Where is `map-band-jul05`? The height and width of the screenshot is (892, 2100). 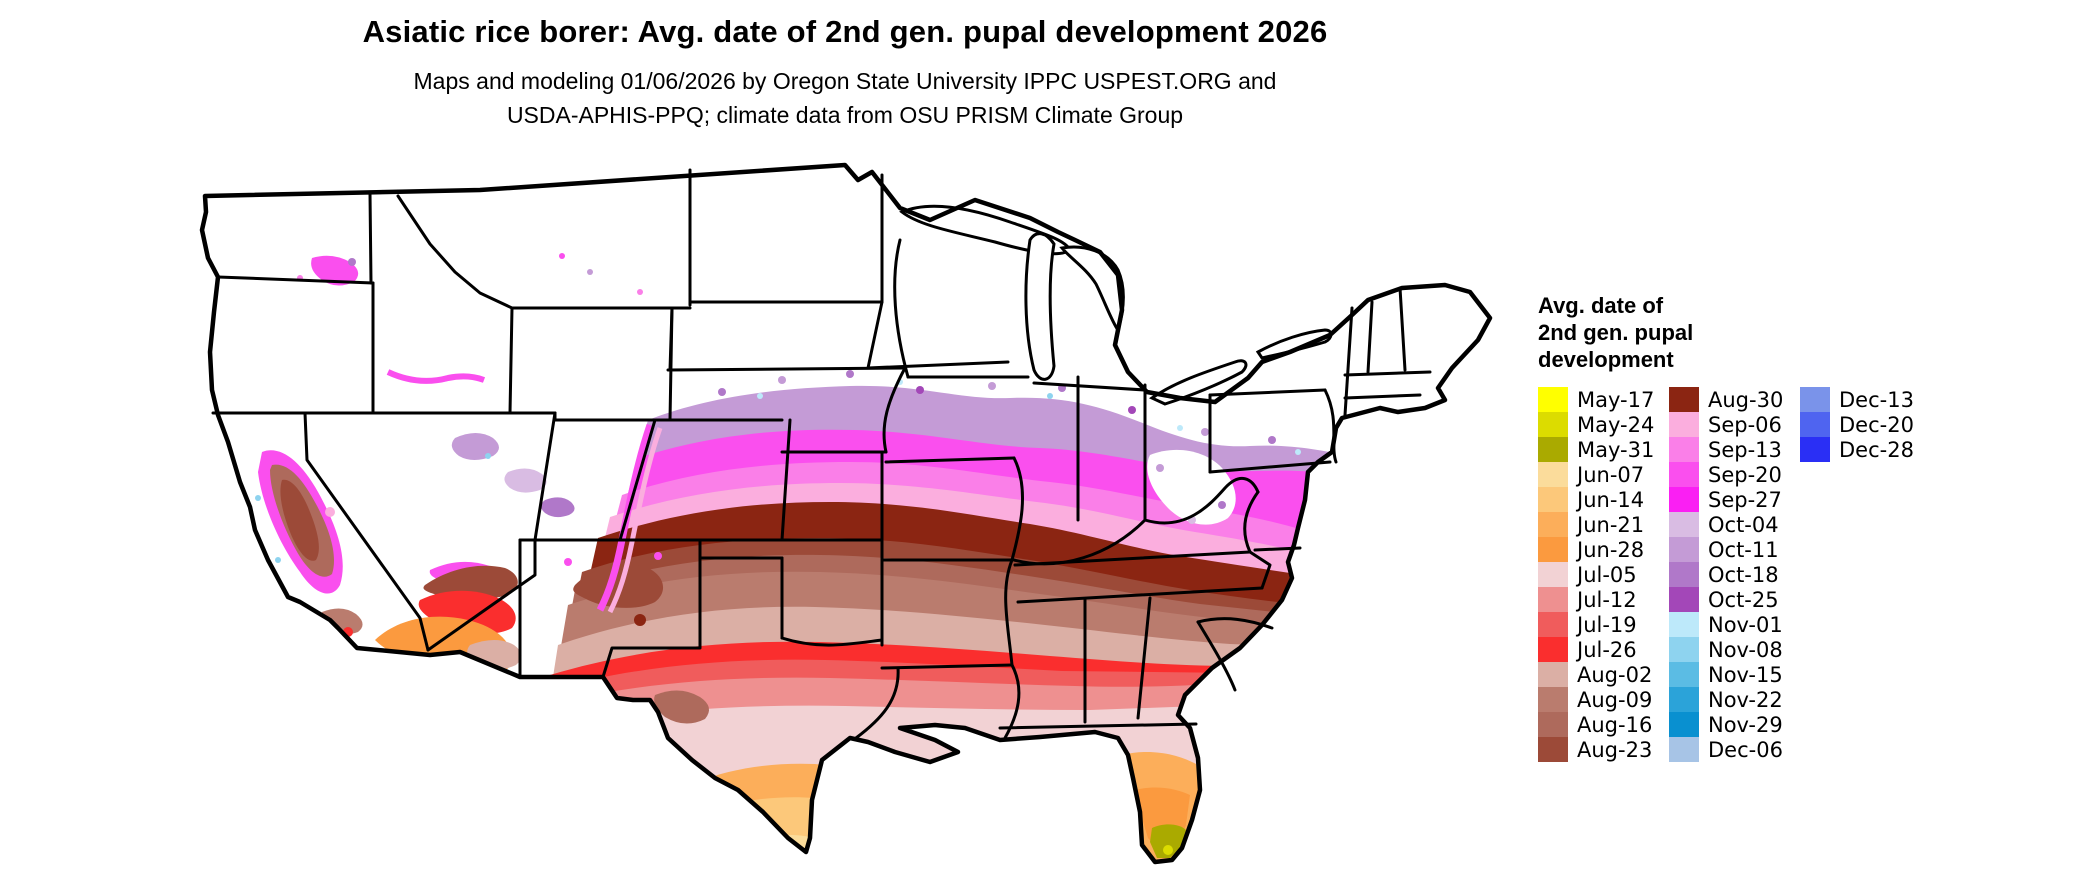
map-band-jul05 is located at coordinates (1005, 783).